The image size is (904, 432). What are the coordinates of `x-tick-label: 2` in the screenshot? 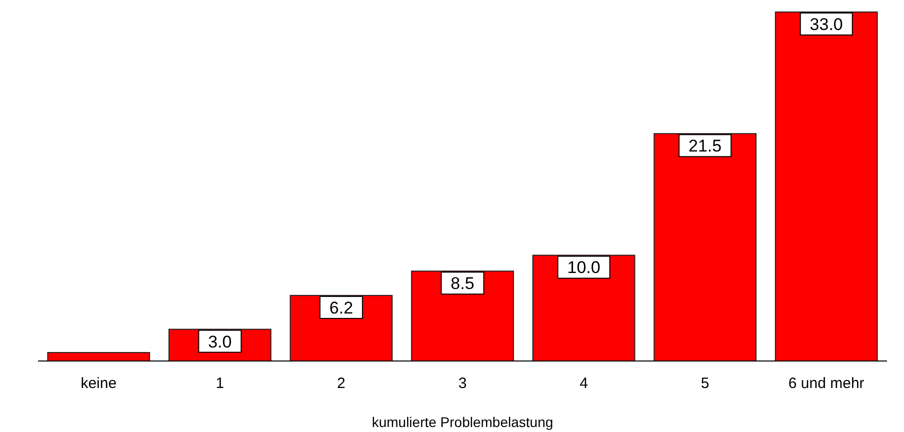 It's located at (341, 383).